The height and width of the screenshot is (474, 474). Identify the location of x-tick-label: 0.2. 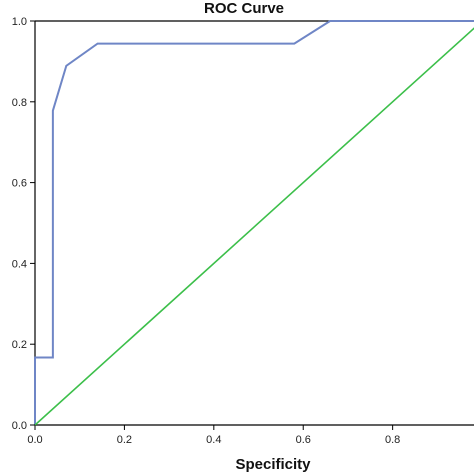
(124, 440).